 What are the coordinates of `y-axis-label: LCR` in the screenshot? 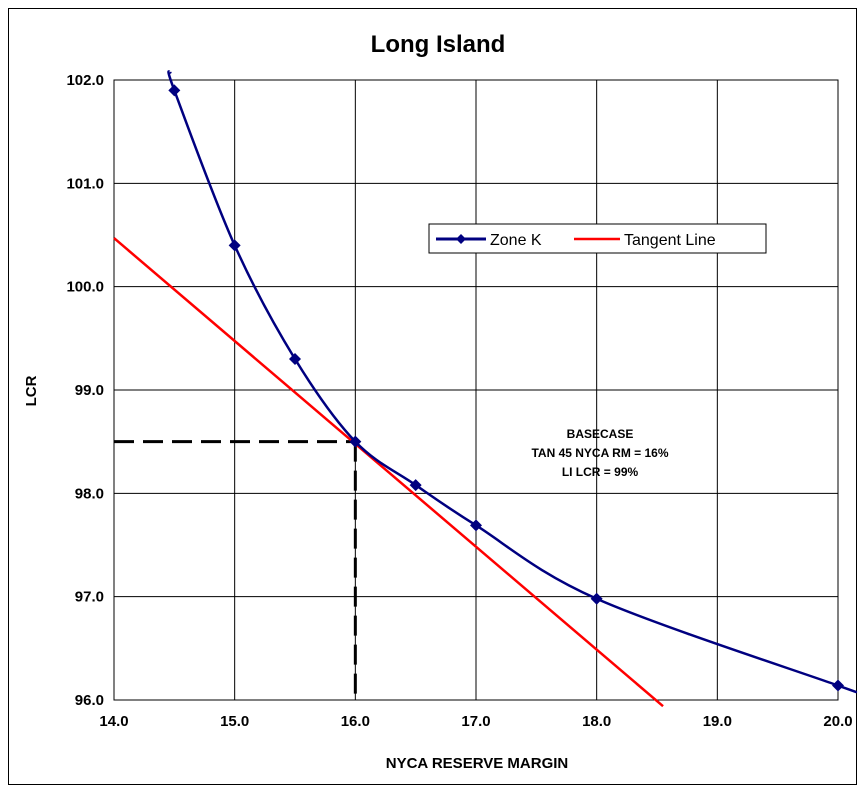 It's located at (31, 390).